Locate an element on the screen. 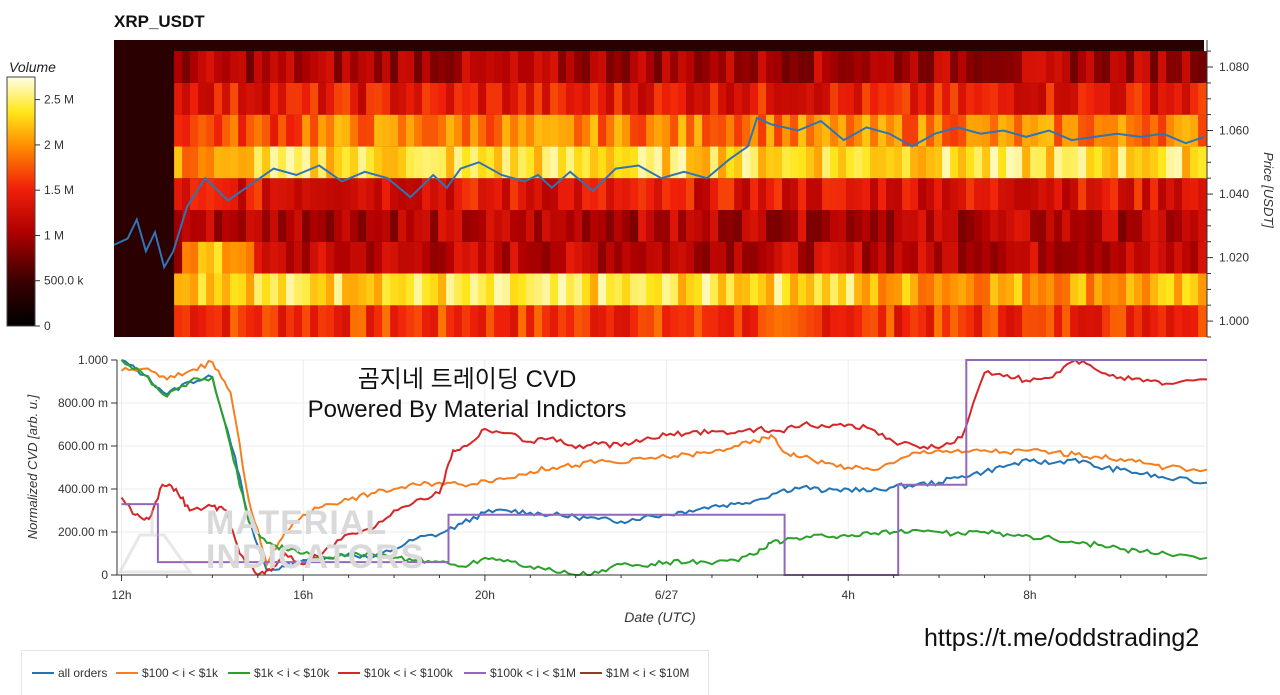  legend-item-10k-100k: $10k < i < $100k is located at coordinates (395, 673).